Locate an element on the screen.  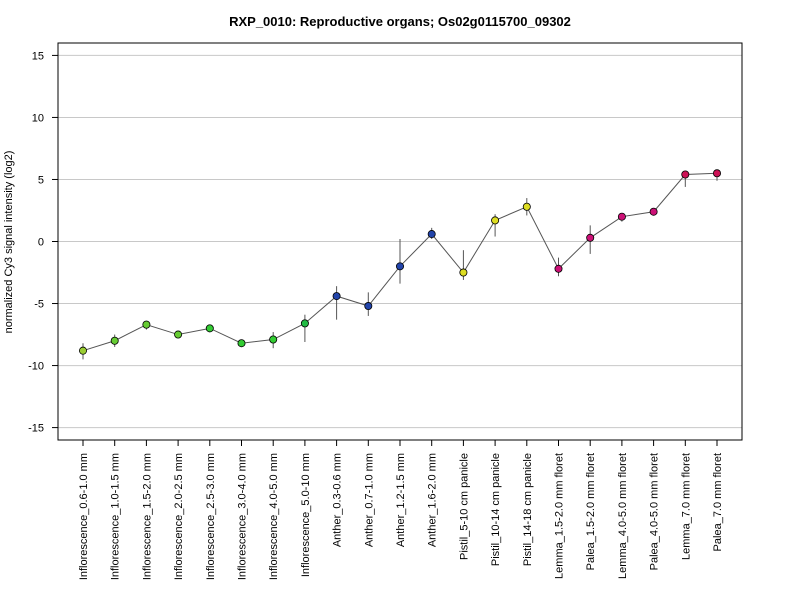
x-tick-label: Pistil_14-18 cm panicle is located at coordinates (528, 509).